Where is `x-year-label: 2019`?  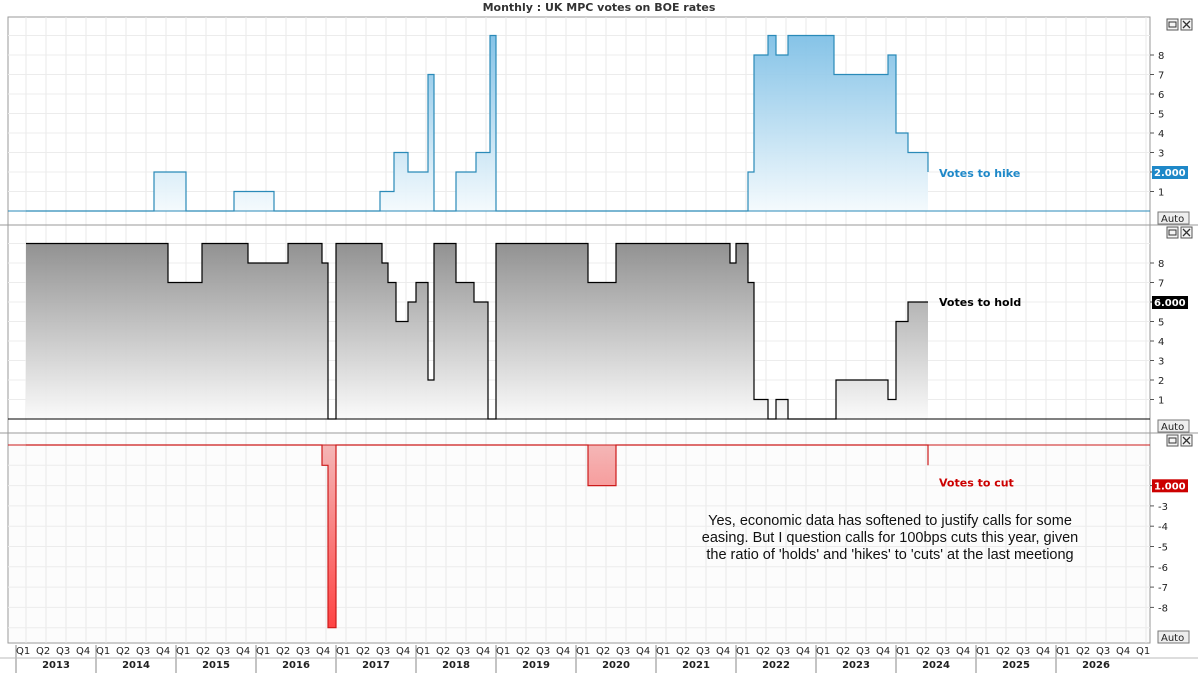
x-year-label: 2019 is located at coordinates (536, 665).